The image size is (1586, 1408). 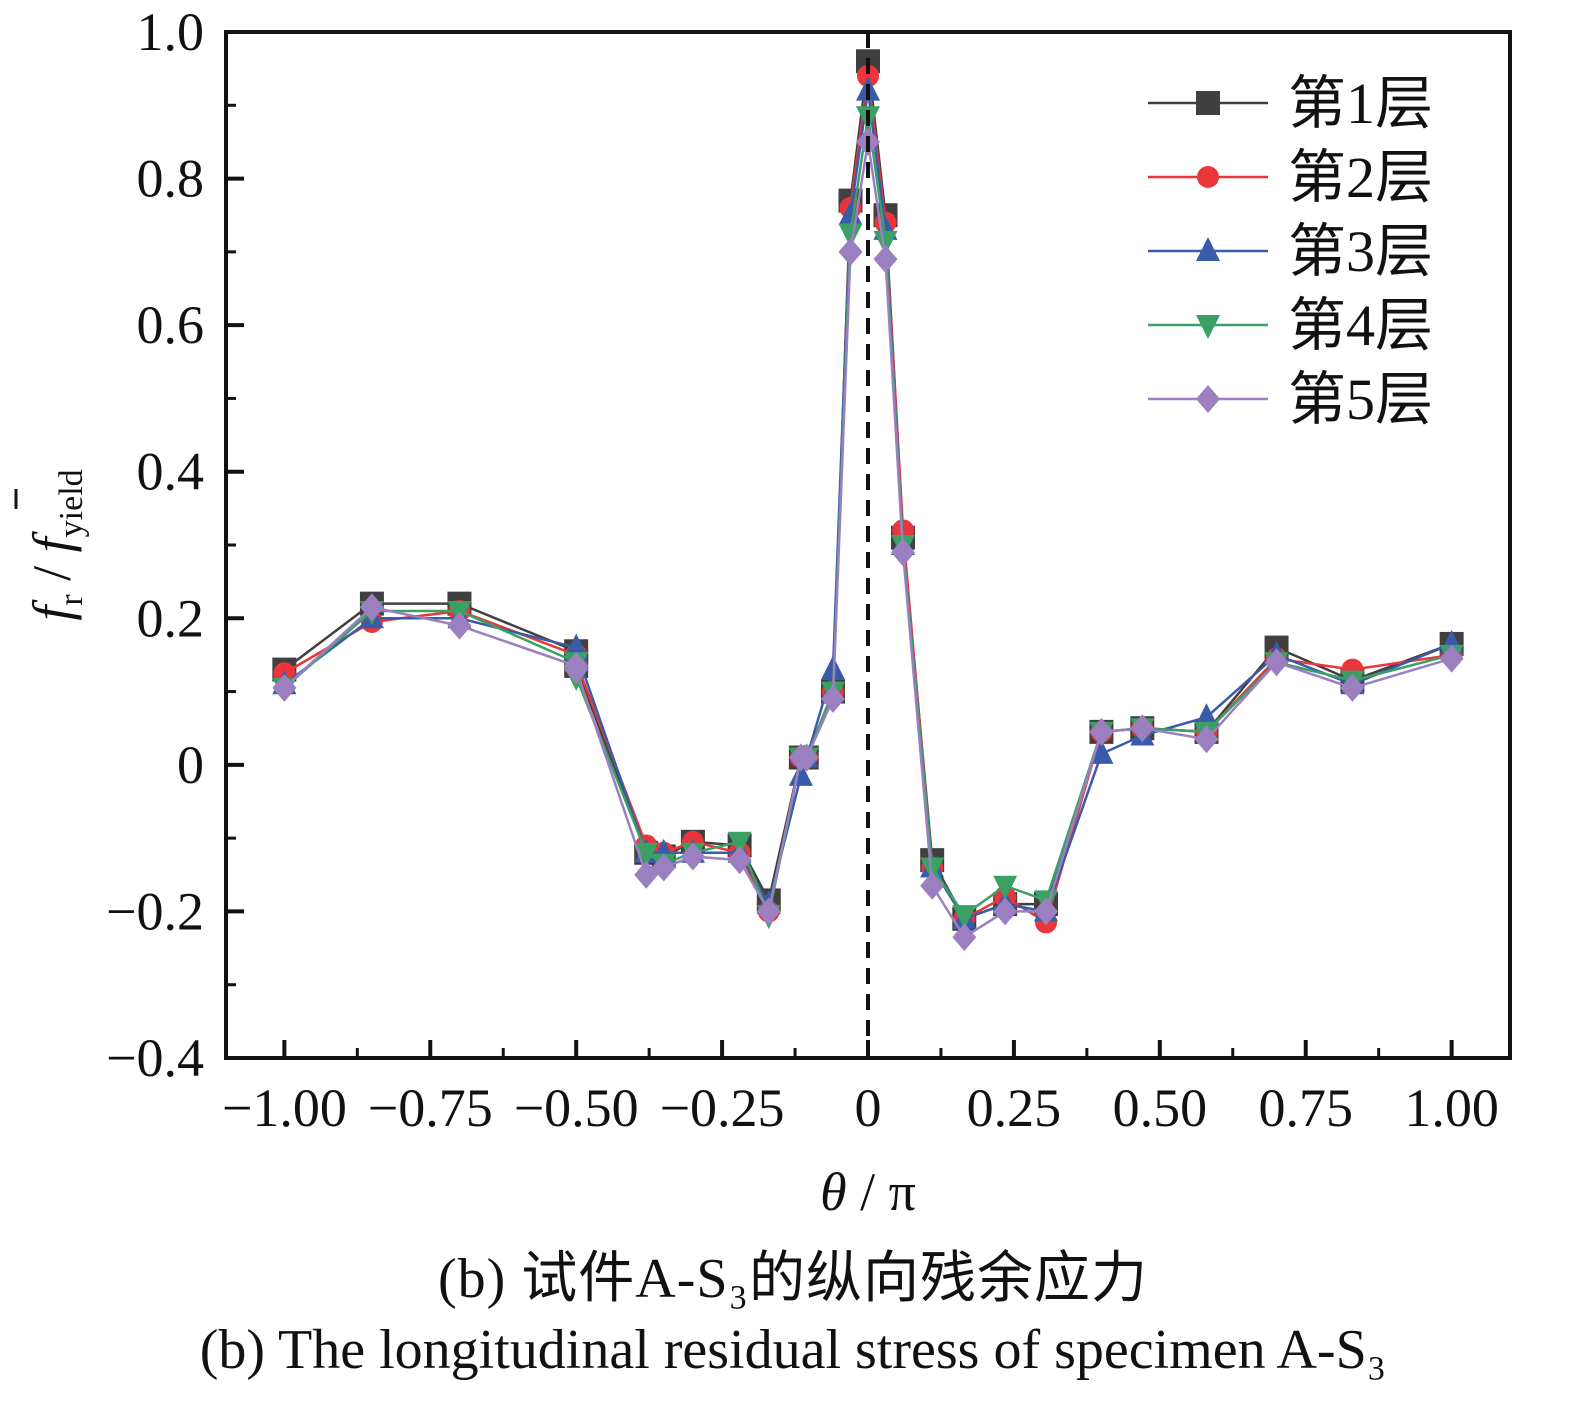 I want to click on legend-label: 第1层, so click(x=1360, y=103).